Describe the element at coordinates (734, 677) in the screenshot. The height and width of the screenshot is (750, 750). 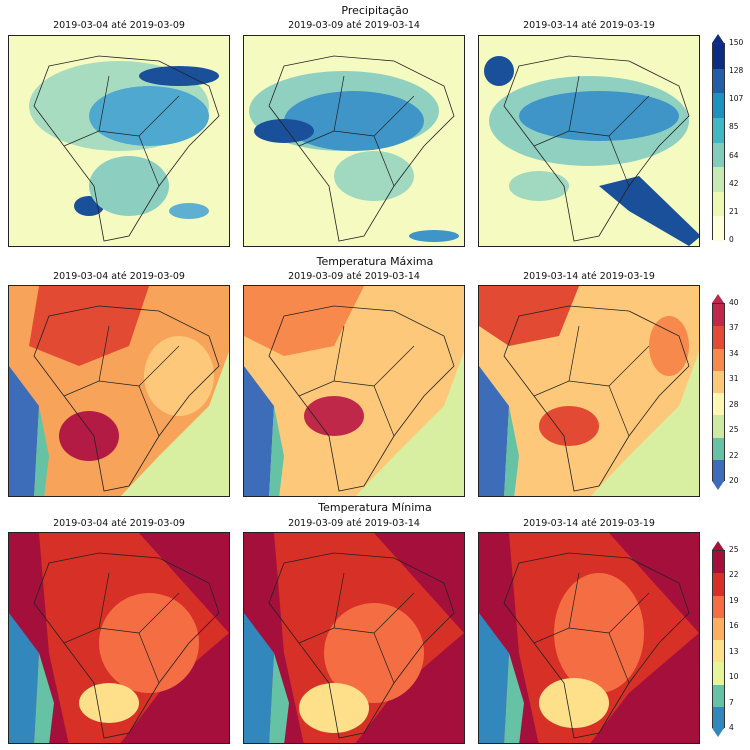
I see `colorbar-tick-label: 10` at that location.